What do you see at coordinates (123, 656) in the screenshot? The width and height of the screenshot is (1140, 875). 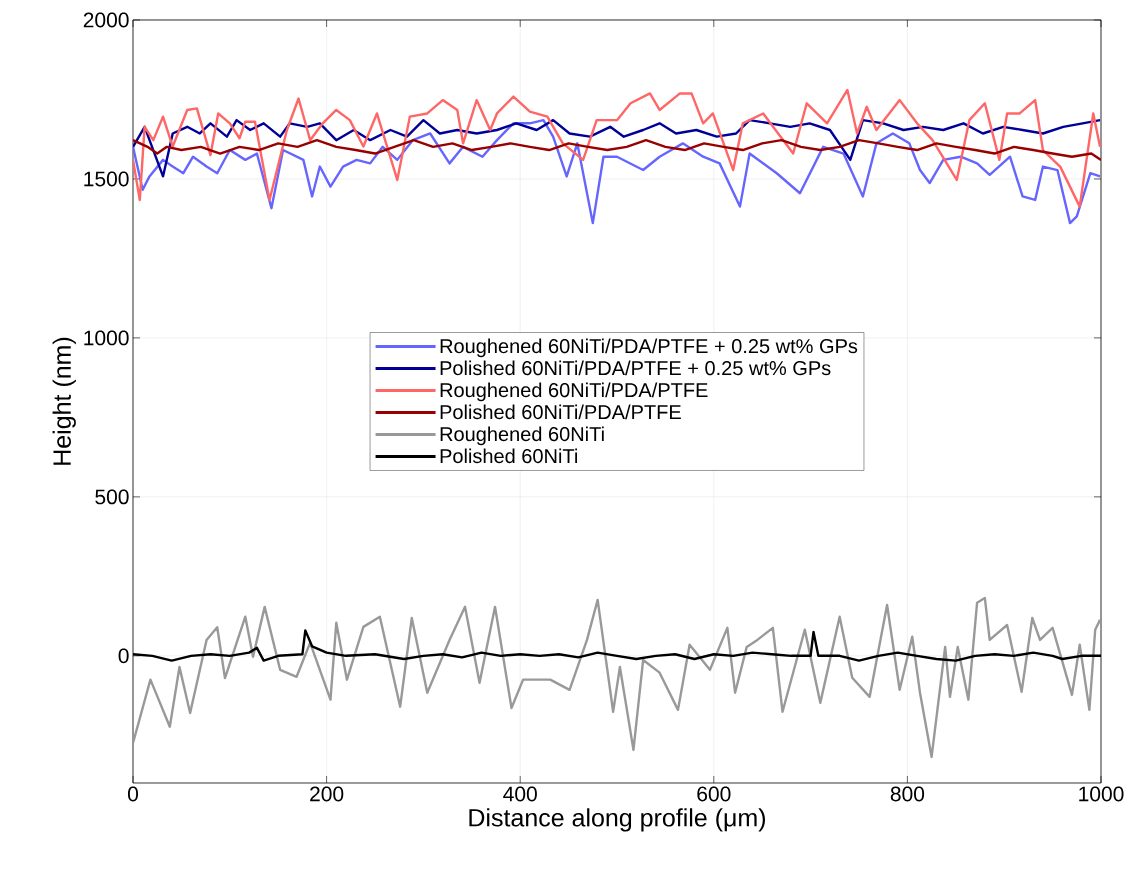 I see `y-tick-label: 0` at bounding box center [123, 656].